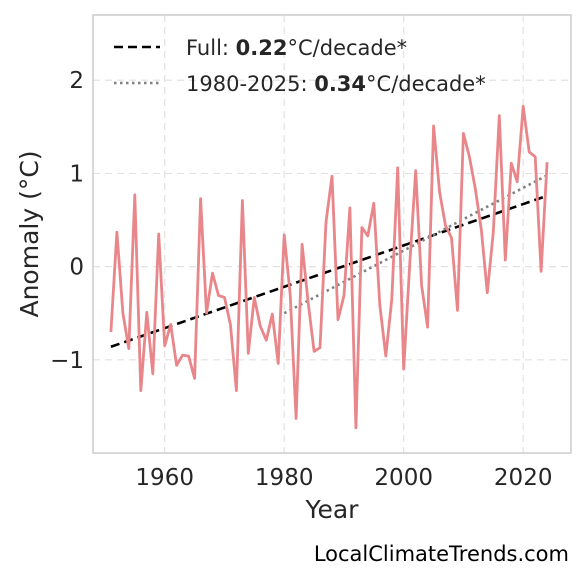 The image size is (585, 580). What do you see at coordinates (523, 478) in the screenshot?
I see `x-tick-label: 2020` at bounding box center [523, 478].